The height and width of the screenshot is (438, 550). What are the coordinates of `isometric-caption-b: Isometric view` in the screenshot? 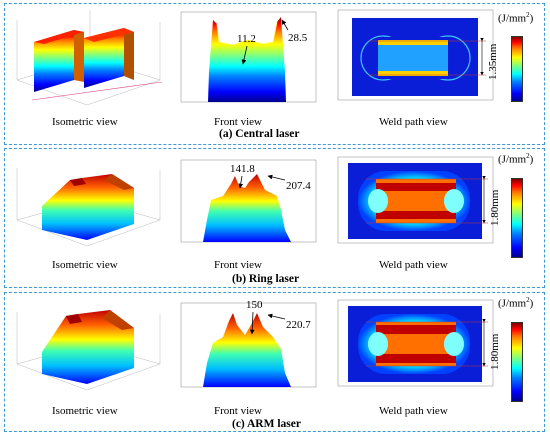 It's located at (85, 265).